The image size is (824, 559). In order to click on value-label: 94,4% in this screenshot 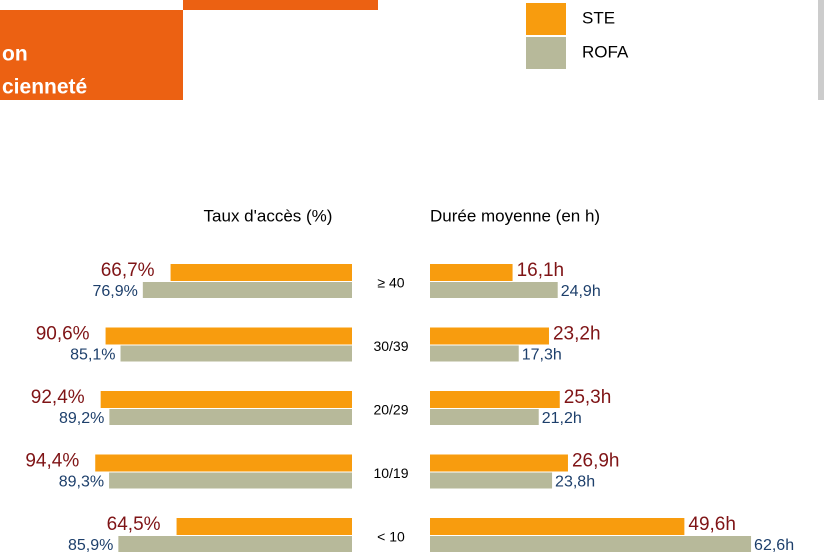, I will do `click(52, 461)`.